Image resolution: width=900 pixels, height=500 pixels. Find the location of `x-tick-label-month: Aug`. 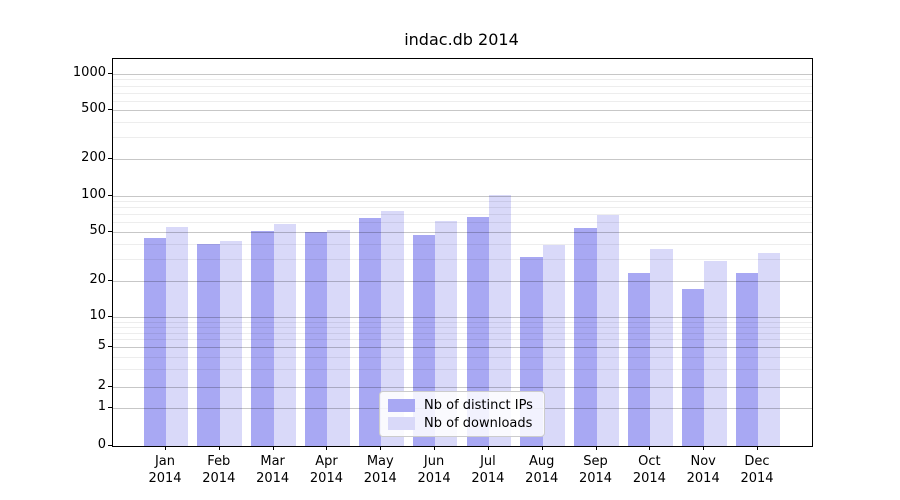

x-tick-label-month: Aug is located at coordinates (542, 461).